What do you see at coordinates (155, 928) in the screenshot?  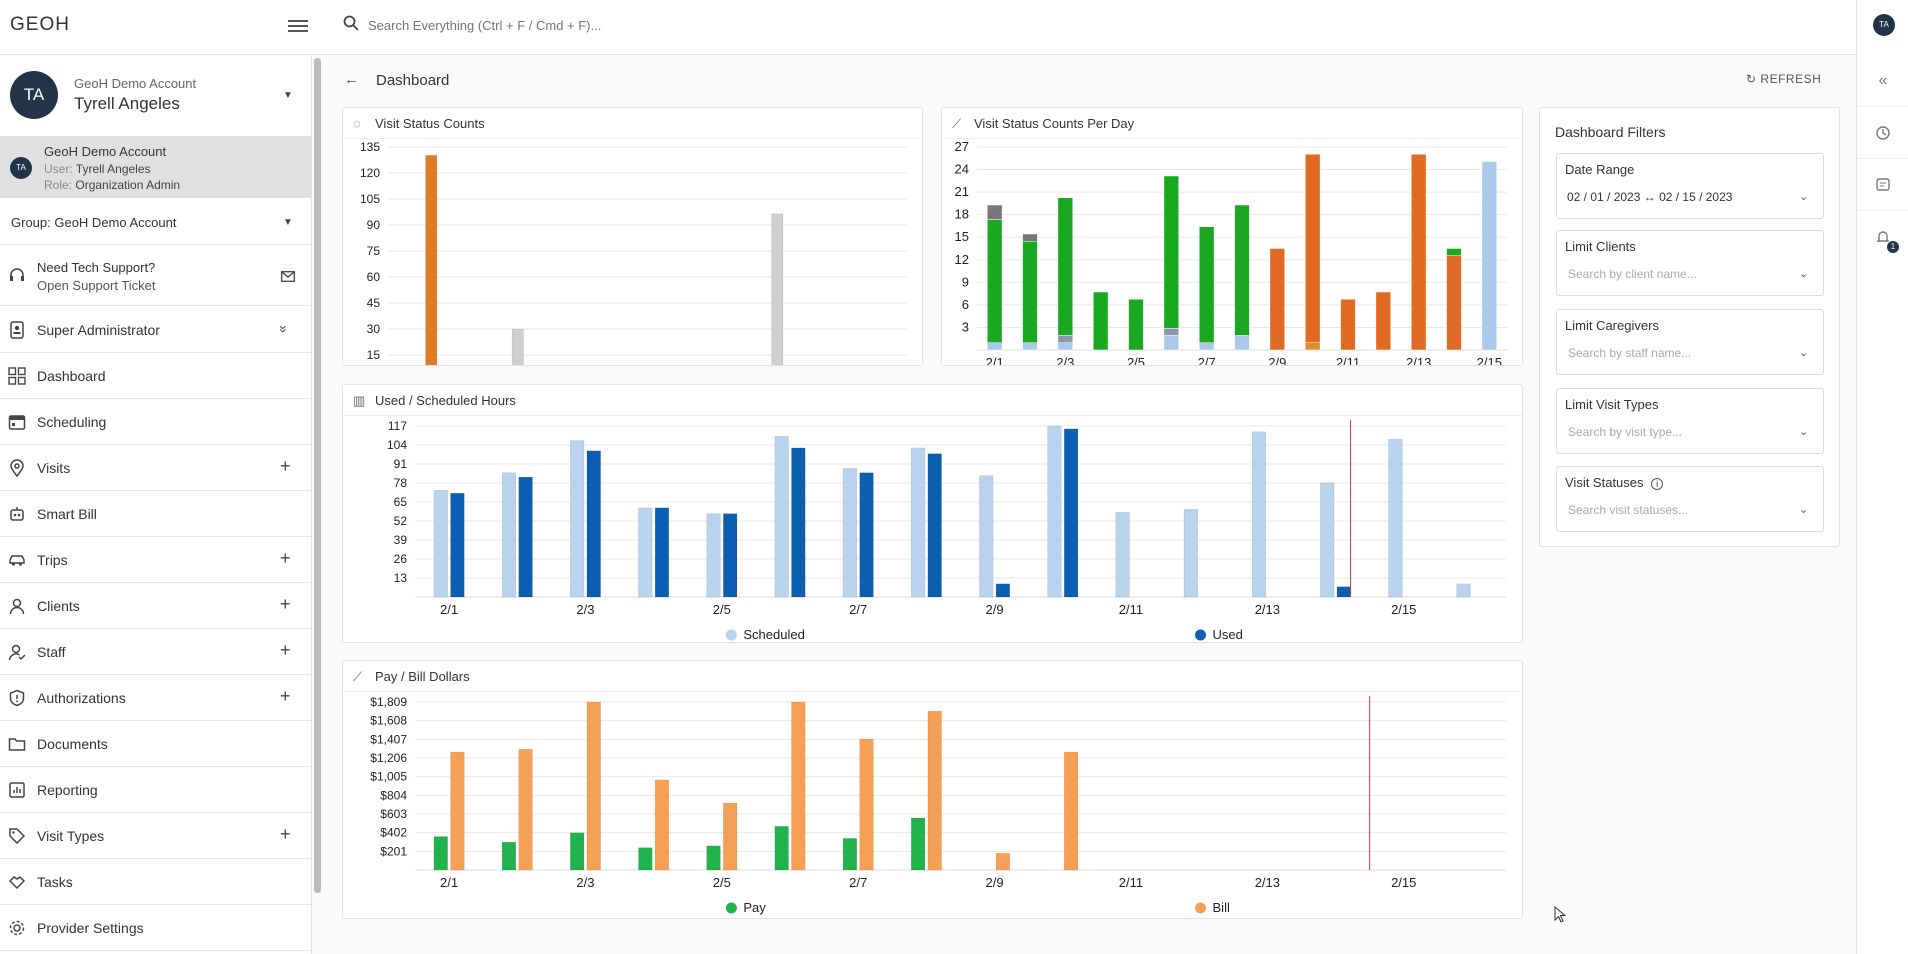 I see `sidebar-item-provider-settings: Provider Settings` at bounding box center [155, 928].